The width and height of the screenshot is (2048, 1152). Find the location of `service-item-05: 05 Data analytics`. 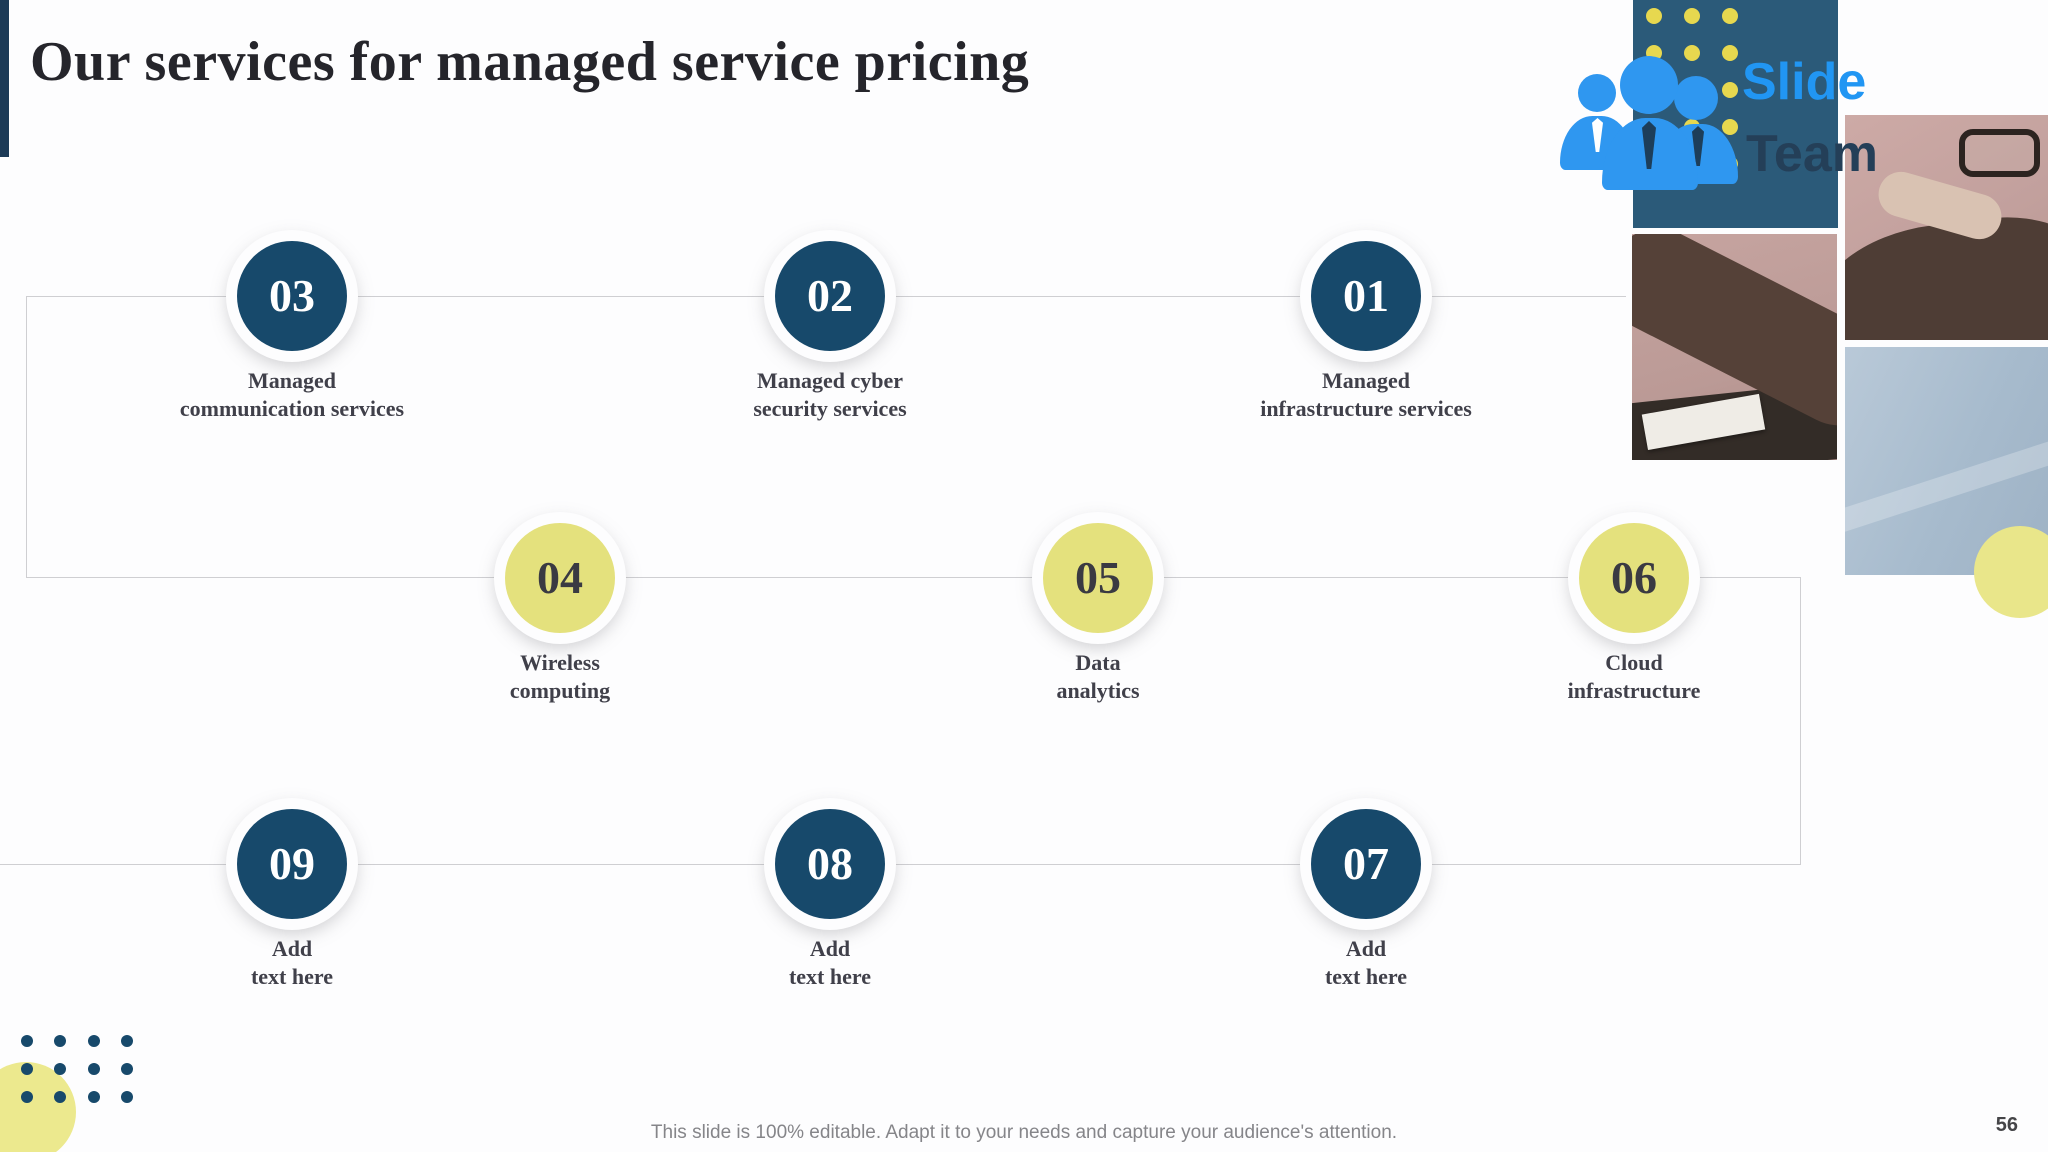

service-item-05: 05 Data analytics is located at coordinates (1098, 613).